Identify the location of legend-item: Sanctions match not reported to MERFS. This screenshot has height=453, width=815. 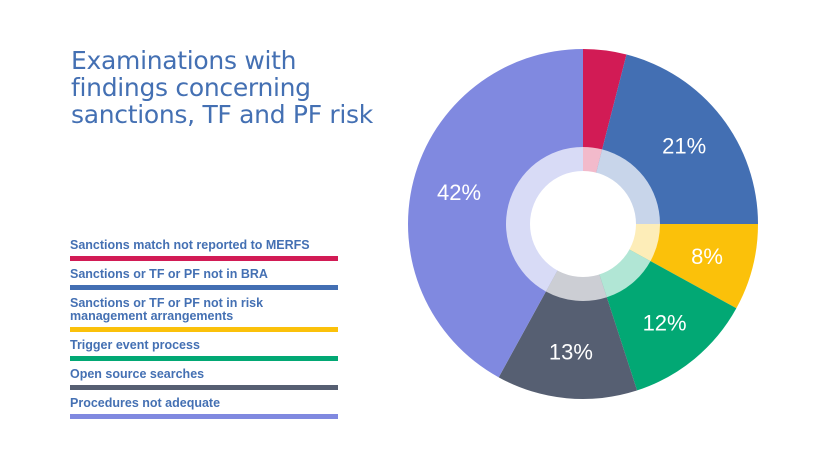
(204, 250).